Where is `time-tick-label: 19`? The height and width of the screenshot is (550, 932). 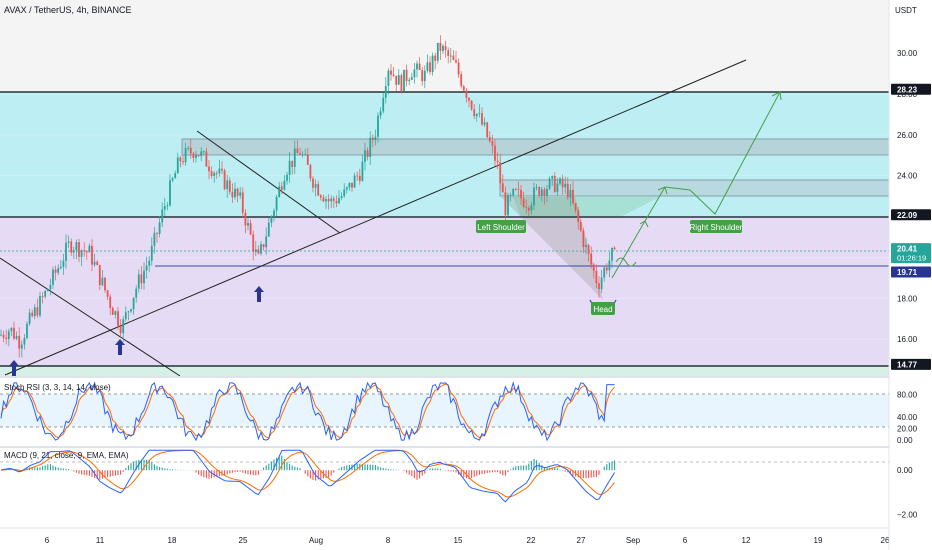
time-tick-label: 19 is located at coordinates (818, 540).